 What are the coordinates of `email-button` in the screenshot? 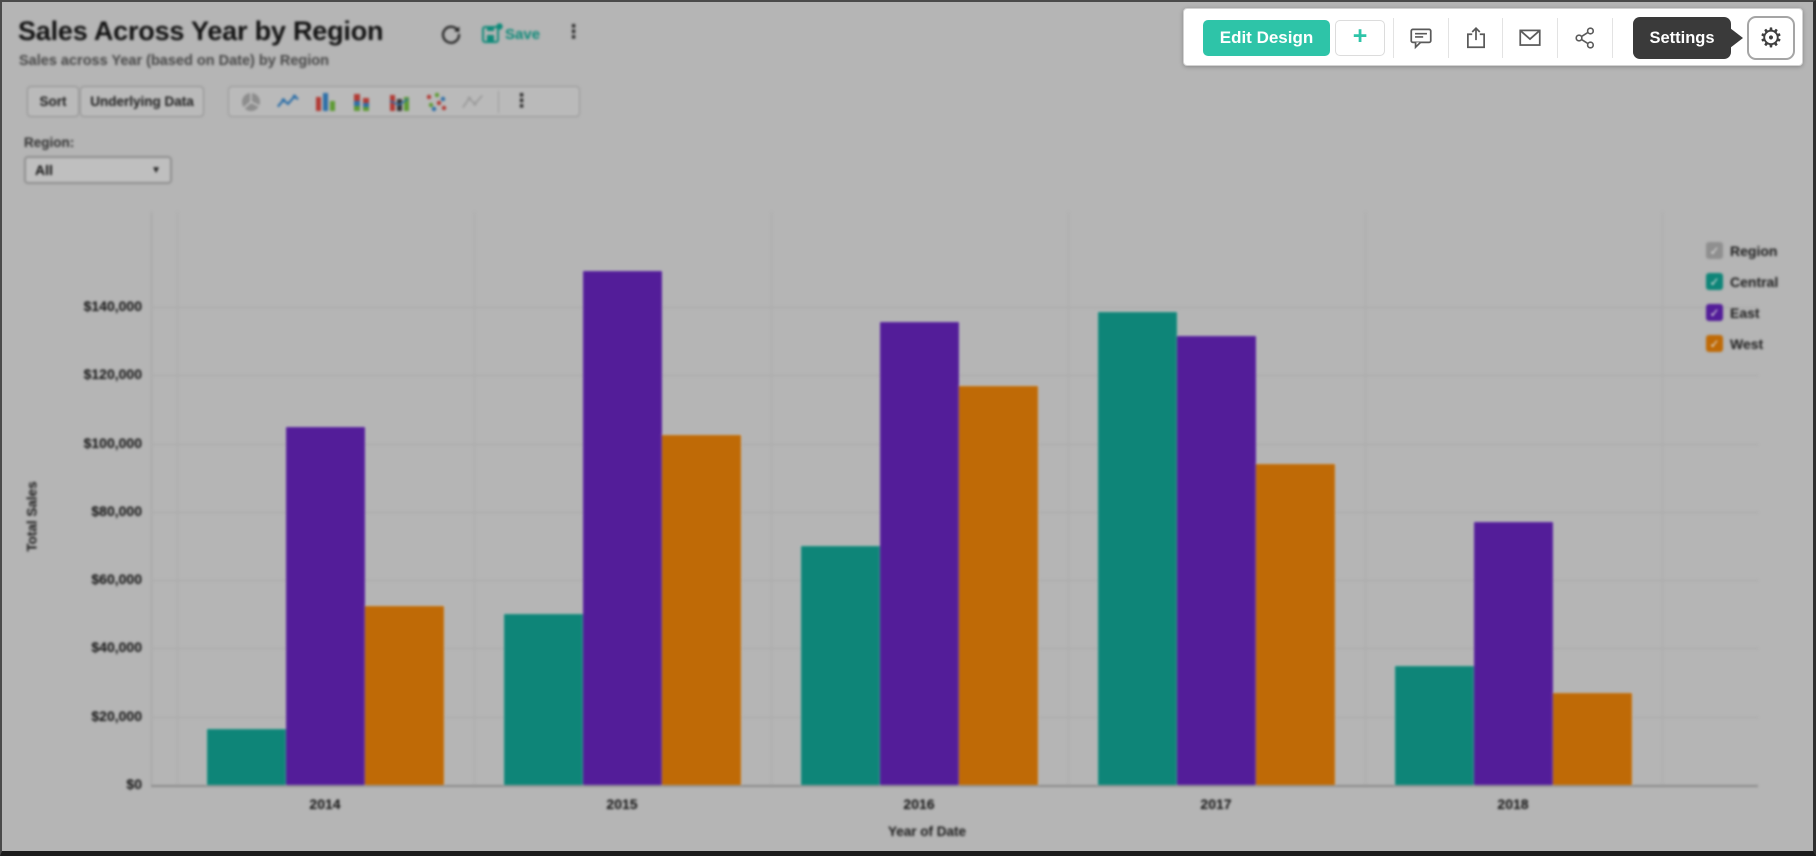 It's located at (1529, 38).